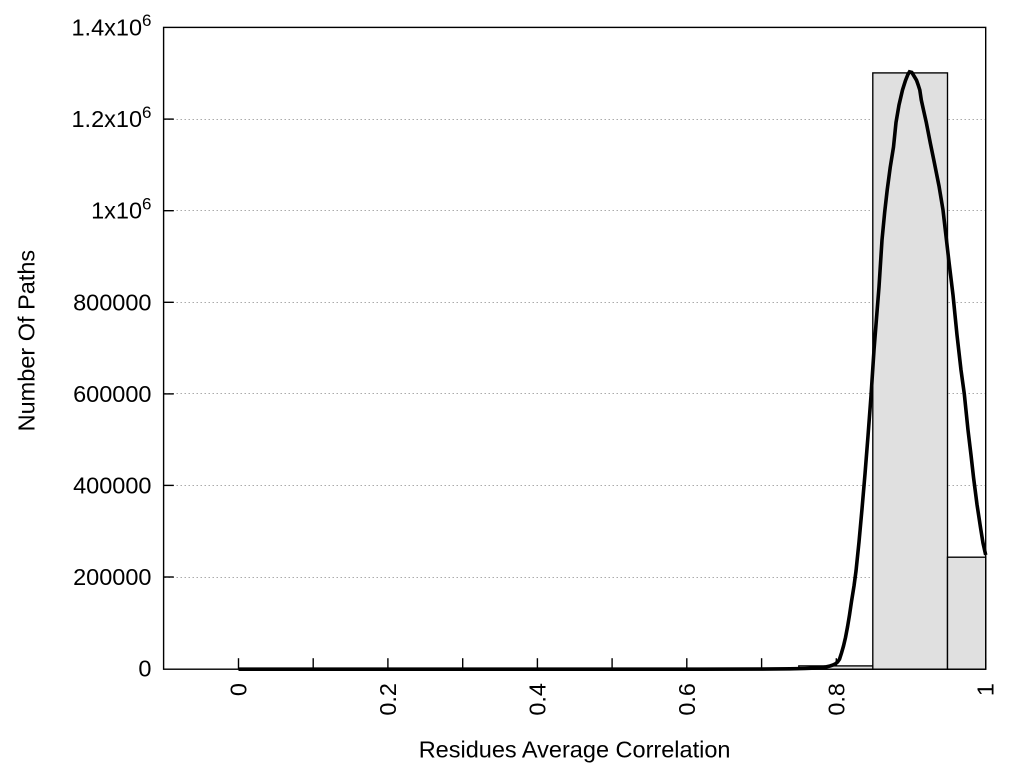 This screenshot has width=1024, height=768. Describe the element at coordinates (27, 341) in the screenshot. I see `svg-text: Number Of Paths` at that location.